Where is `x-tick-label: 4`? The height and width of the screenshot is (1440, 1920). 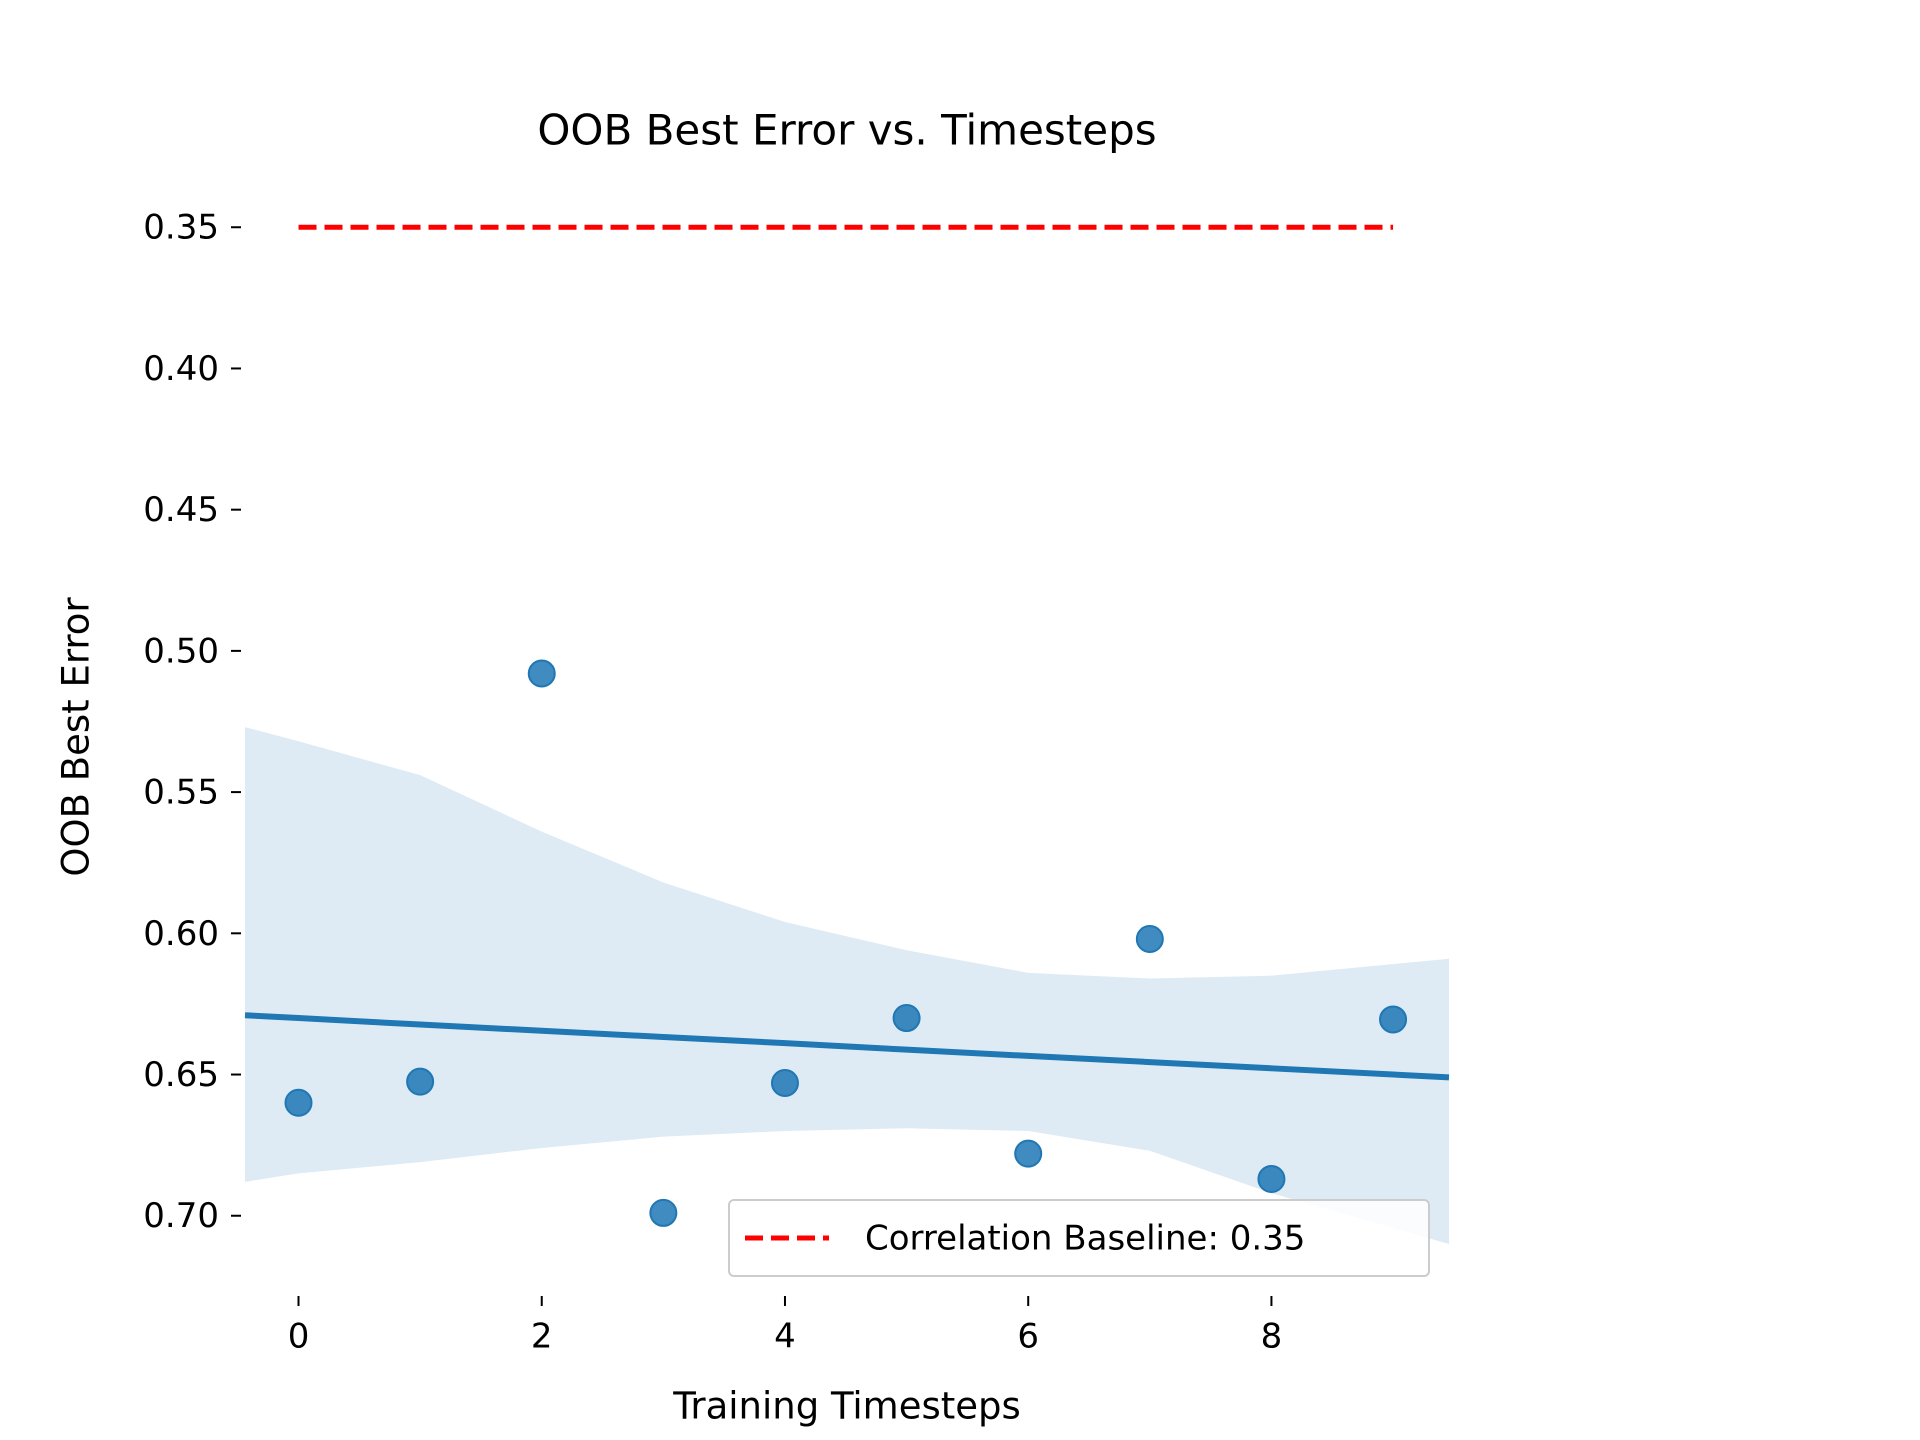 x-tick-label: 4 is located at coordinates (785, 1337).